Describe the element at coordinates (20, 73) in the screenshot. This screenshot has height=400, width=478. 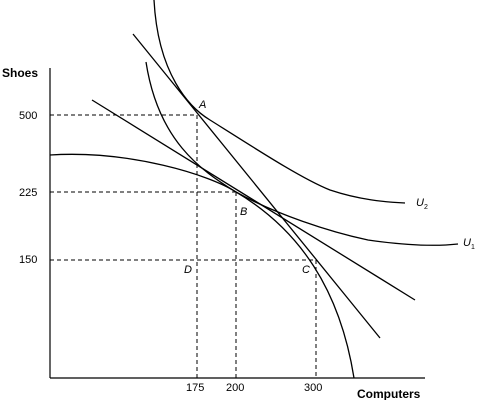
I see `y-axis-title: Shoes` at that location.